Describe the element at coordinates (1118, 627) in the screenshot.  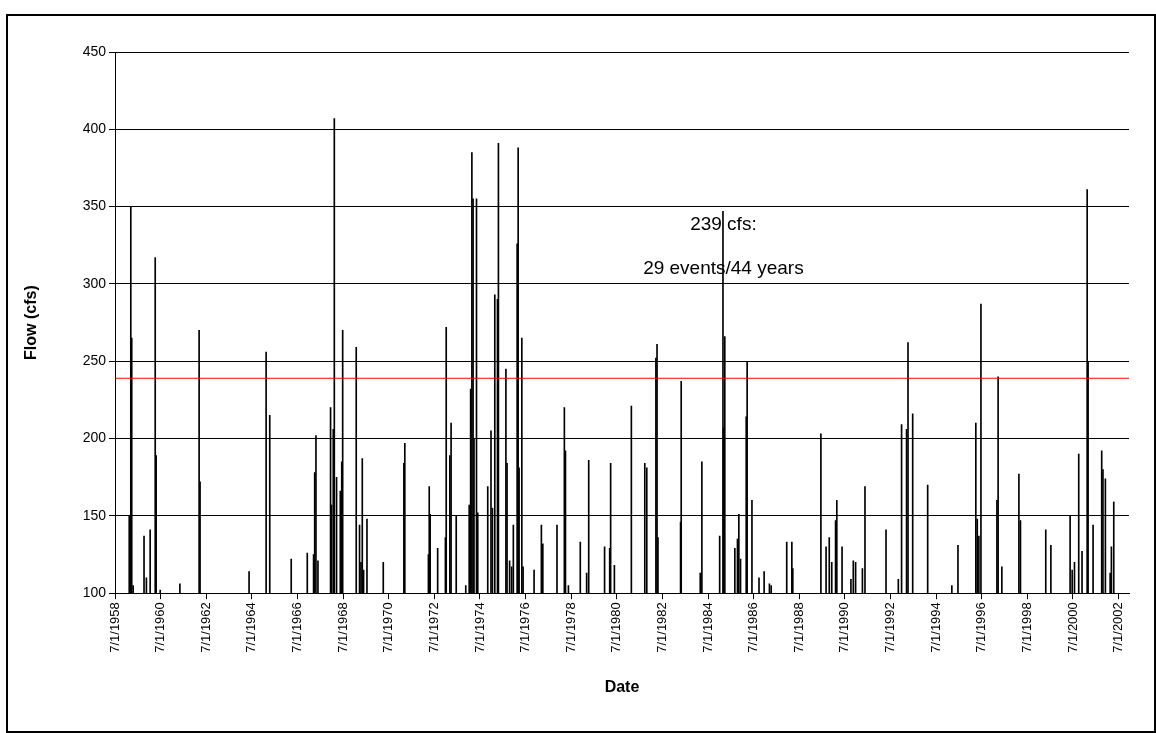
I see `x-tick-label: 7/1/2002` at that location.